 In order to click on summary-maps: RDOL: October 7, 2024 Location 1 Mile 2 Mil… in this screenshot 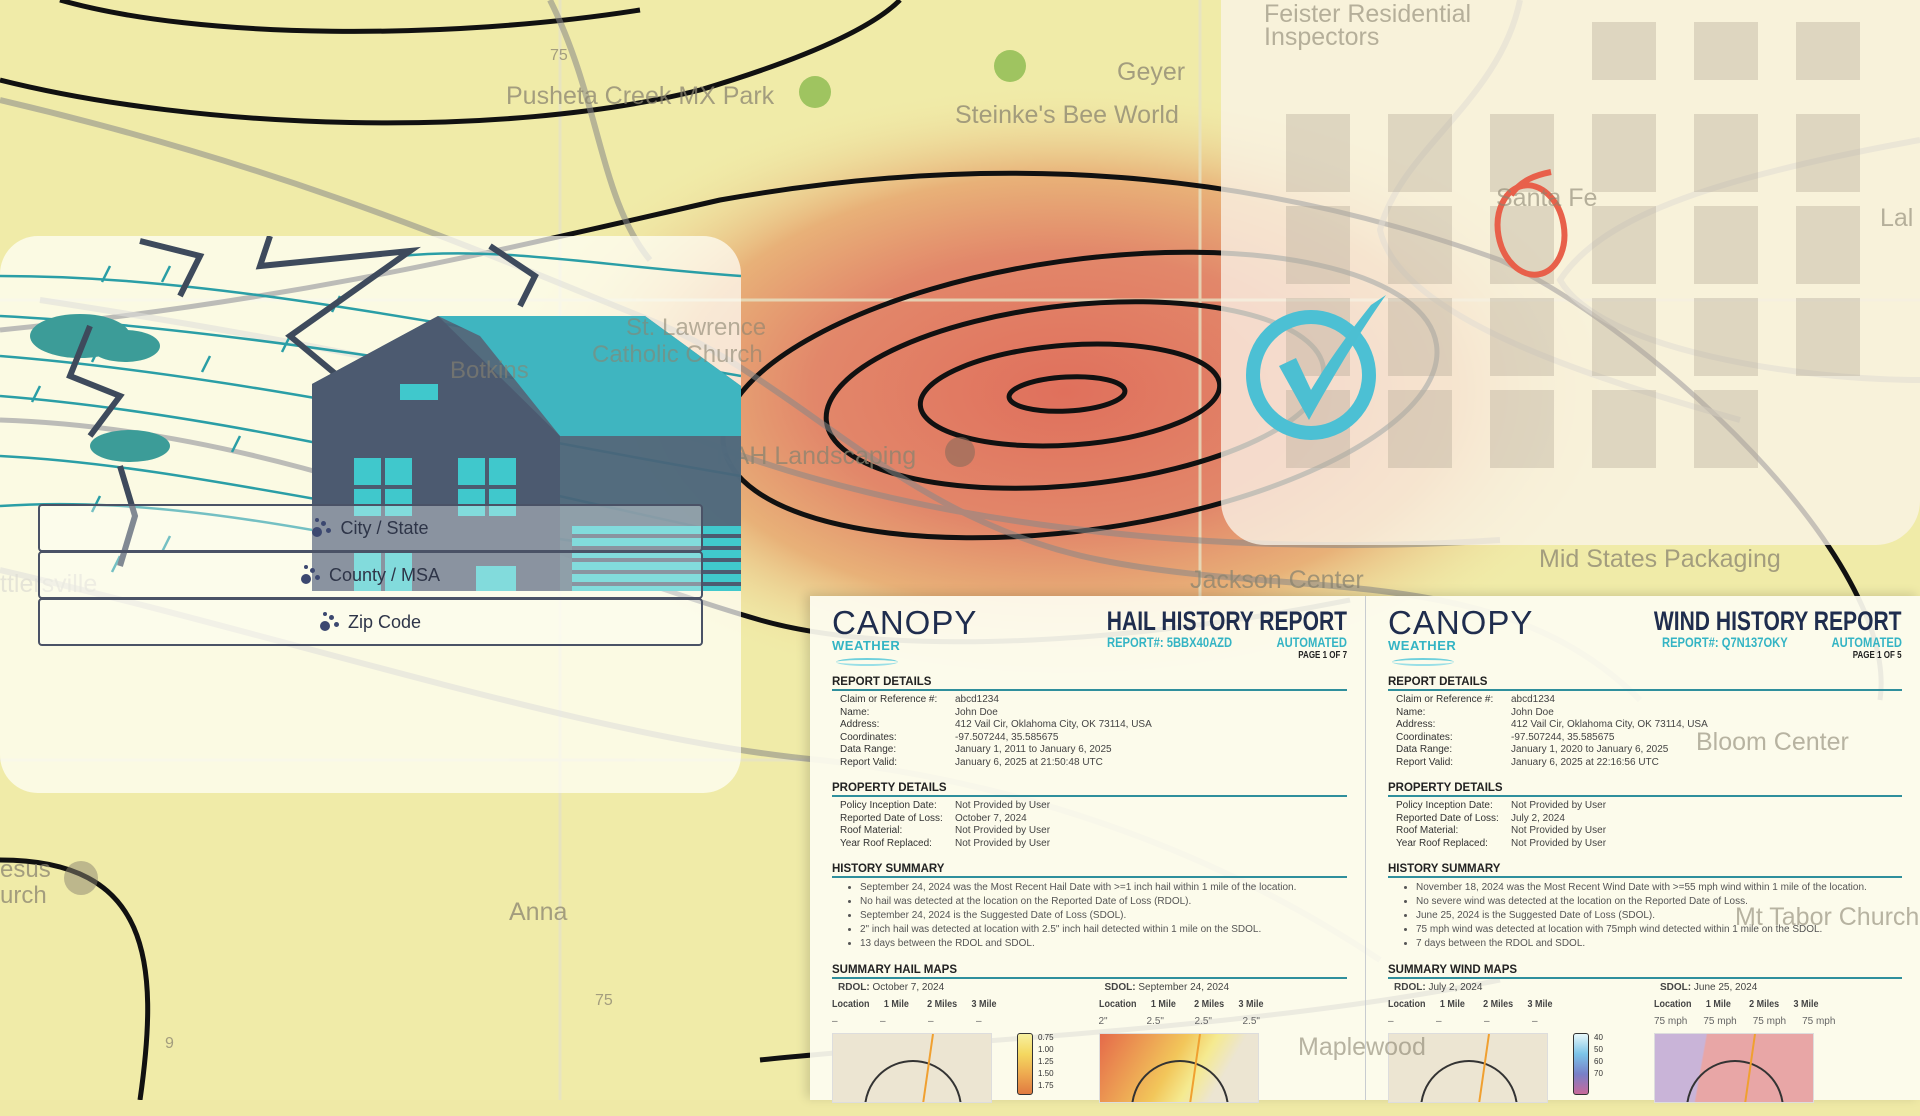, I will do `click(1089, 1042)`.